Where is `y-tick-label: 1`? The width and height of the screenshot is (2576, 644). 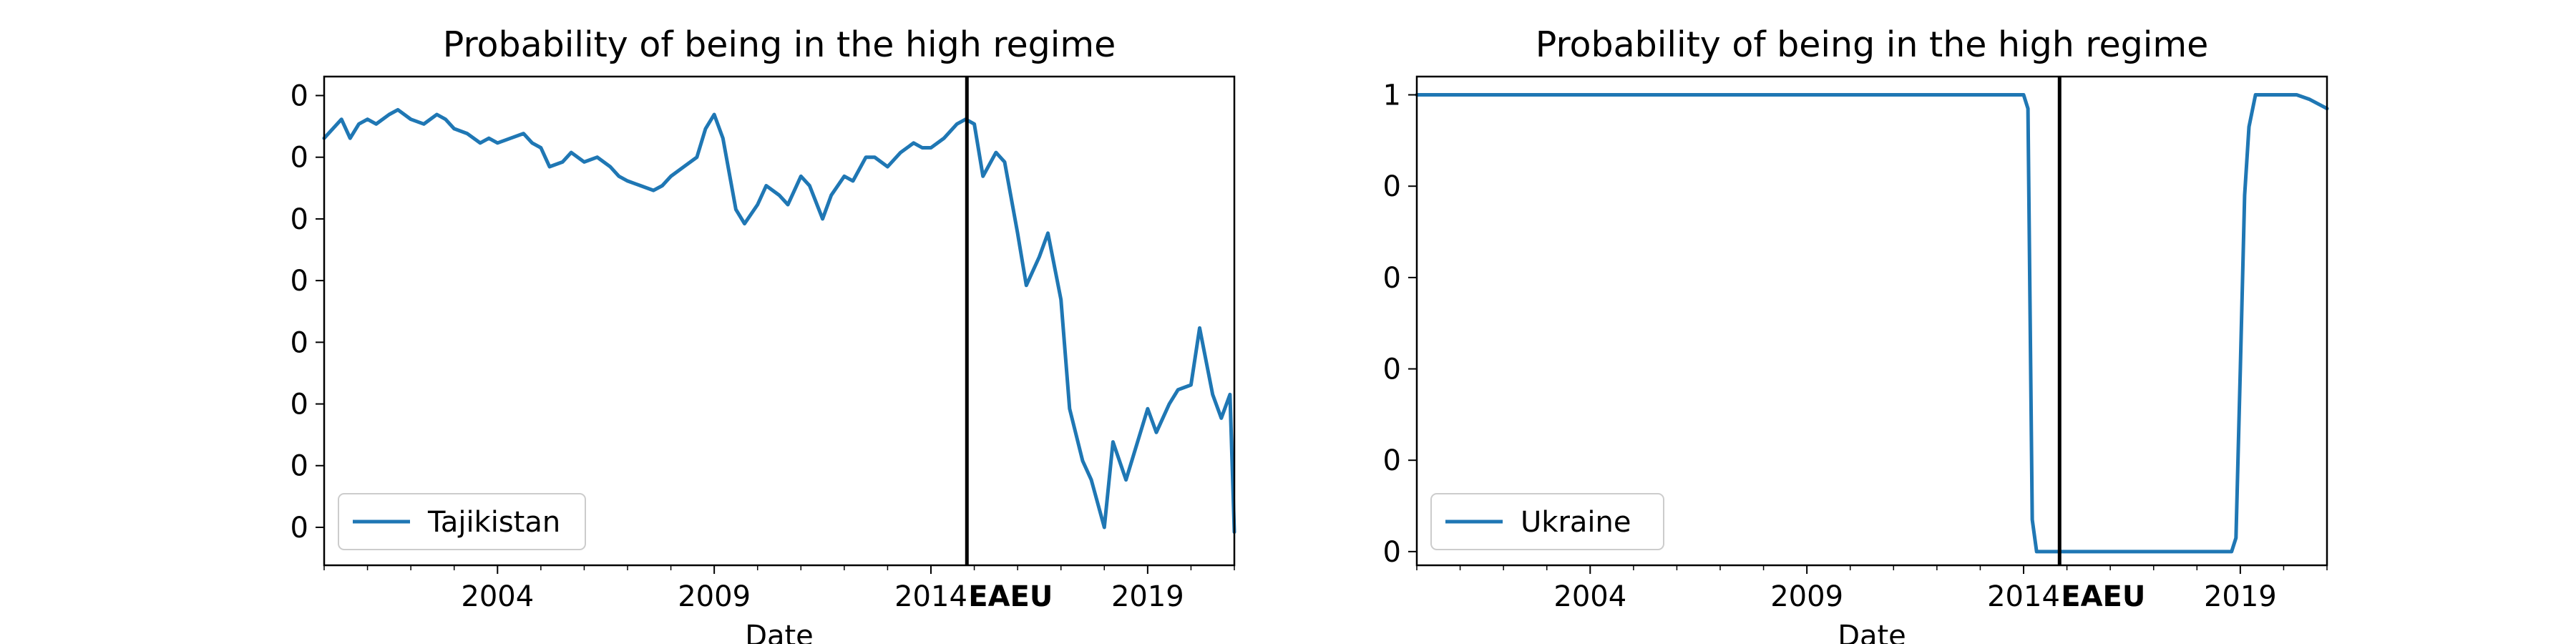 y-tick-label: 1 is located at coordinates (1392, 95).